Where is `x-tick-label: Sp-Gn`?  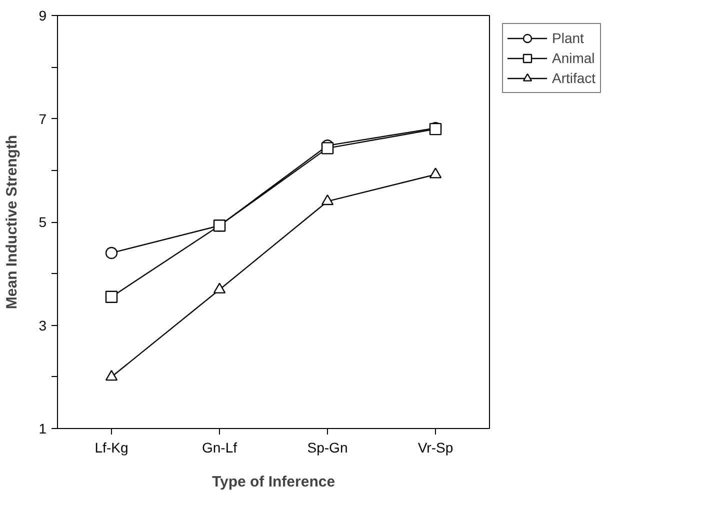 x-tick-label: Sp-Gn is located at coordinates (327, 448).